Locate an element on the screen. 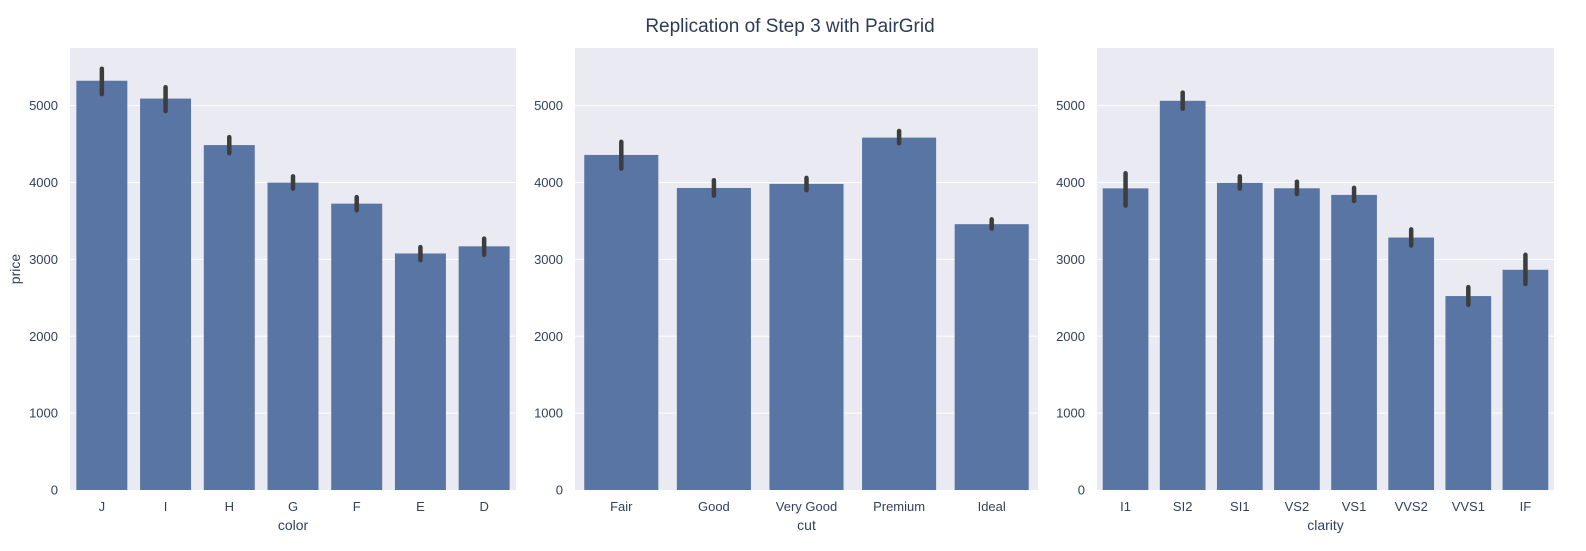 This screenshot has width=1586, height=551. clarity-bar-si1 is located at coordinates (1239, 336).